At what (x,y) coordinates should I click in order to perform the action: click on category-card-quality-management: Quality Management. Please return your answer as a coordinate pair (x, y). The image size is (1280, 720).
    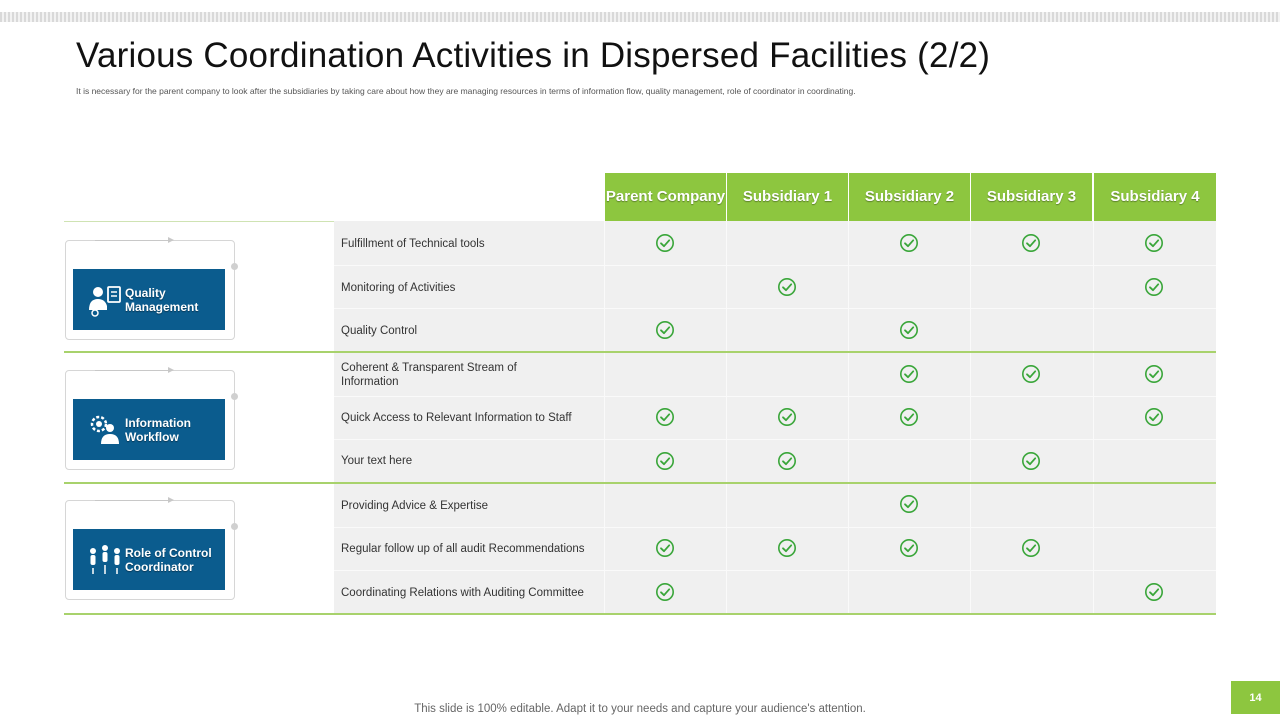
    Looking at the image, I should click on (149, 299).